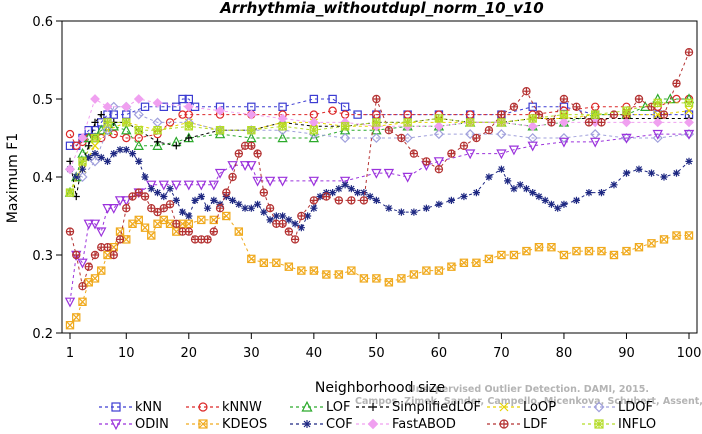 Image resolution: width=702 pixels, height=434 pixels. I want to click on legend-label: kNN, so click(148, 407).